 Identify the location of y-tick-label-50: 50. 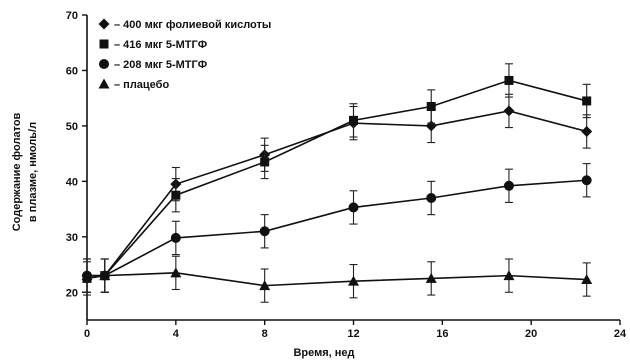
(72, 127).